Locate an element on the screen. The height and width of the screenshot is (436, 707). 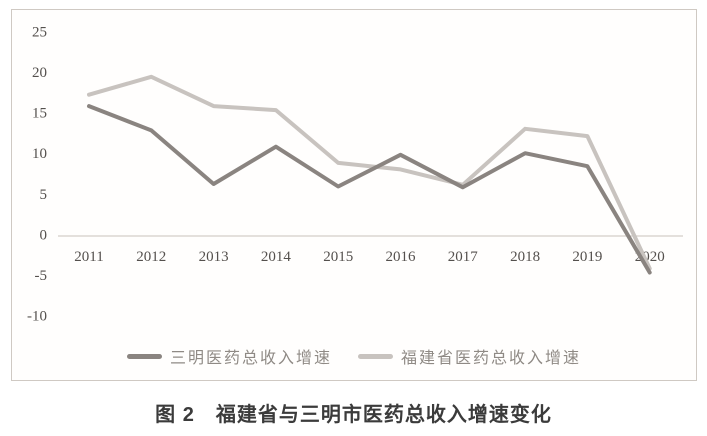
legend-item-fujian: 福建省医药总收入增速 is located at coordinates (469, 356).